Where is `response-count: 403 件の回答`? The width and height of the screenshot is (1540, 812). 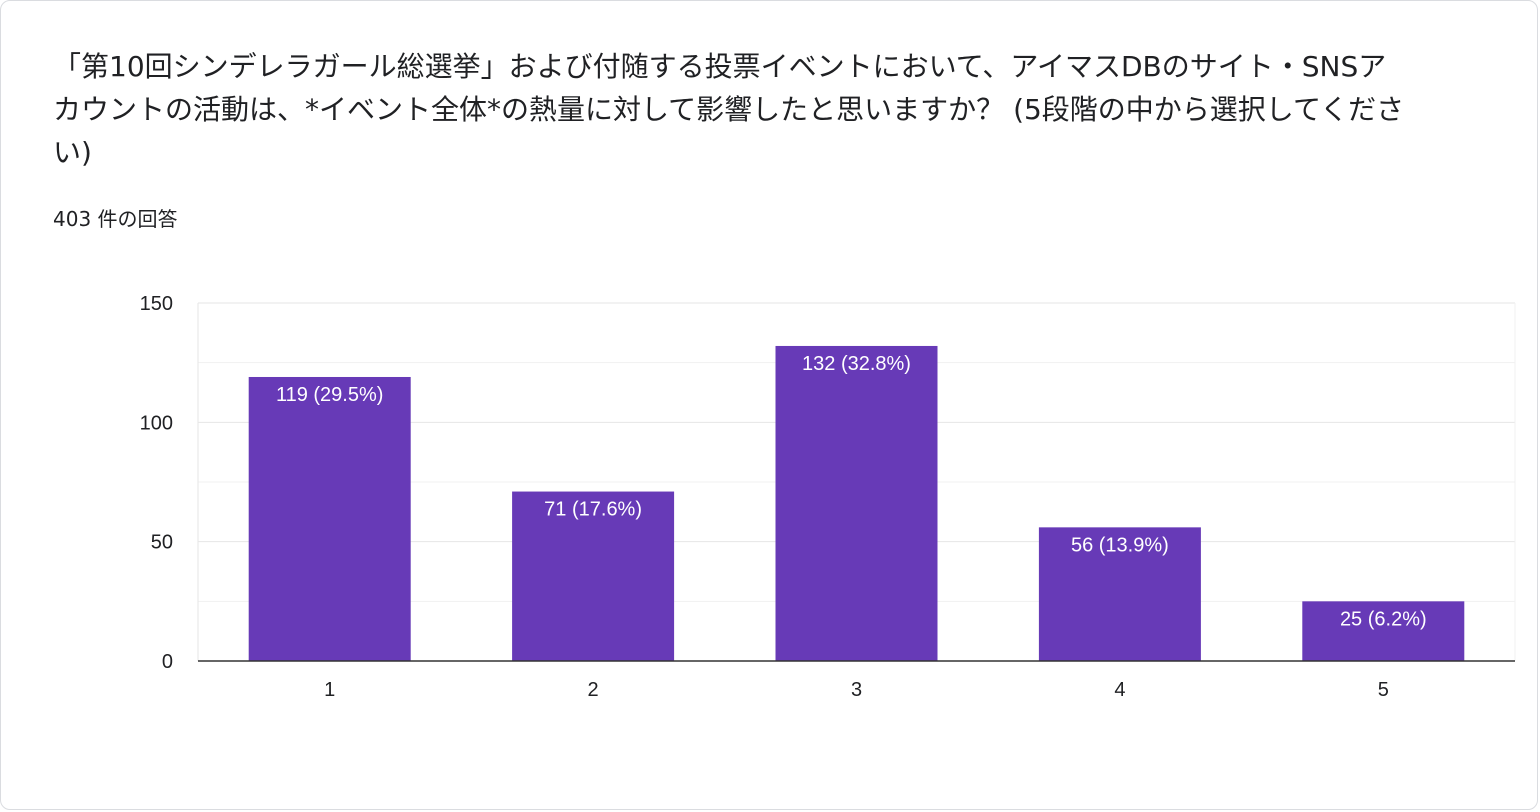 response-count: 403 件の回答 is located at coordinates (115, 219).